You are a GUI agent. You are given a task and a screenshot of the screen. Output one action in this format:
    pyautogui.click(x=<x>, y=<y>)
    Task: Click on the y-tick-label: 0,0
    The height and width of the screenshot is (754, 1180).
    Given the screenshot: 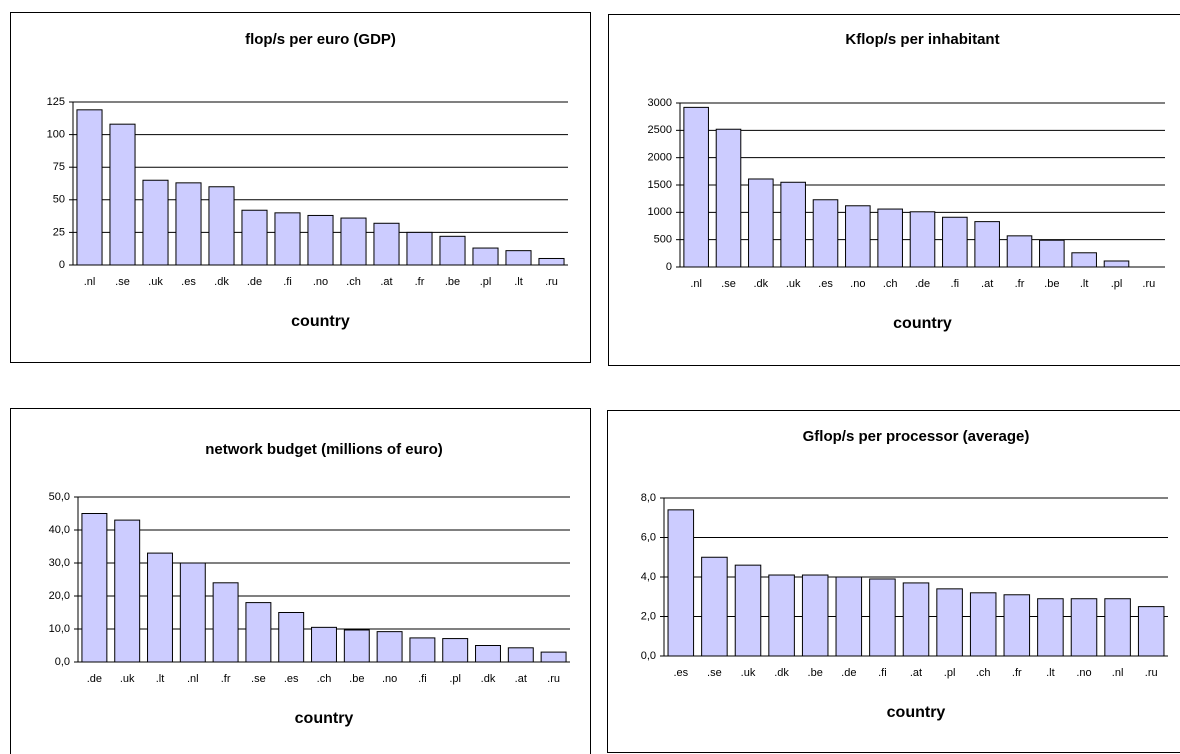 What is the action you would take?
    pyautogui.click(x=648, y=656)
    